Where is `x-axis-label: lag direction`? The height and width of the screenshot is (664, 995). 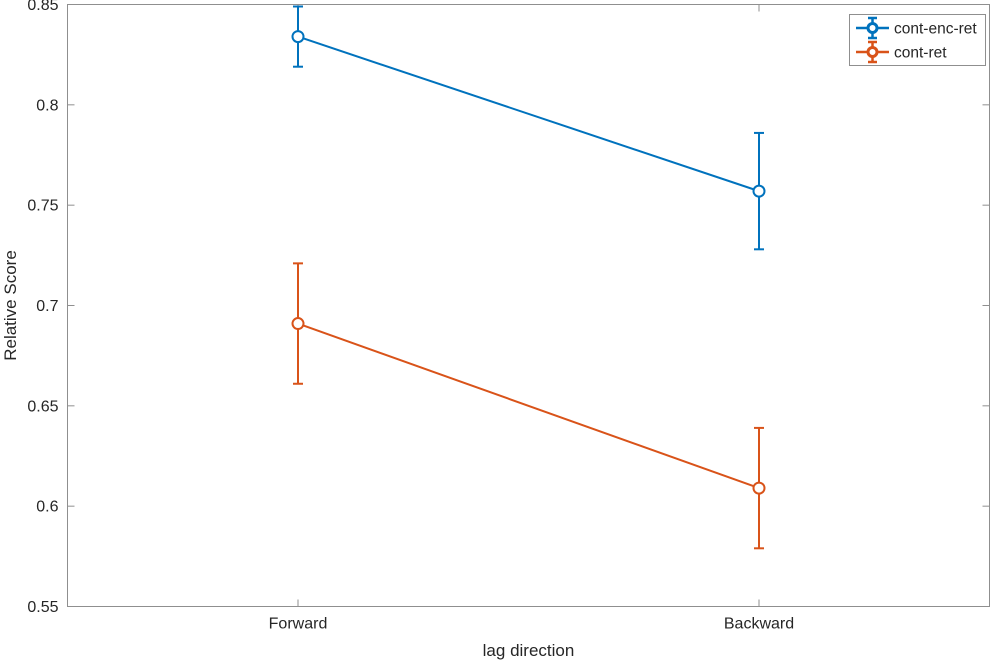 x-axis-label: lag direction is located at coordinates (529, 650).